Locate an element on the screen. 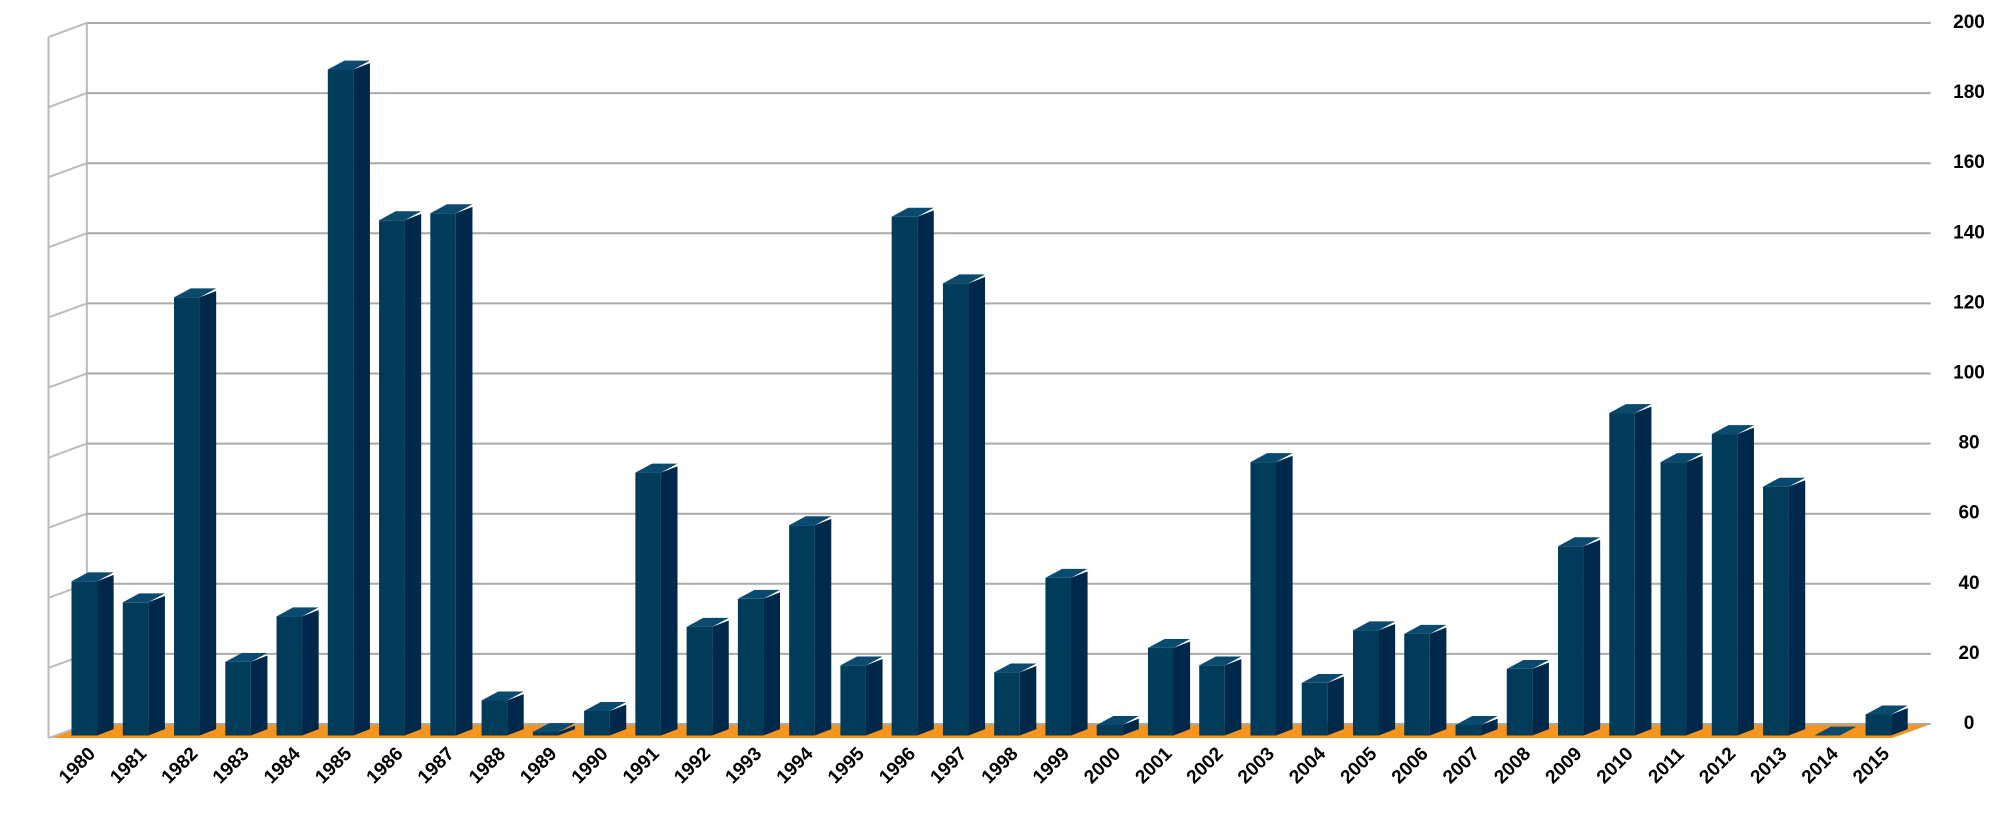  x-tick-label: 1981 is located at coordinates (128, 765).